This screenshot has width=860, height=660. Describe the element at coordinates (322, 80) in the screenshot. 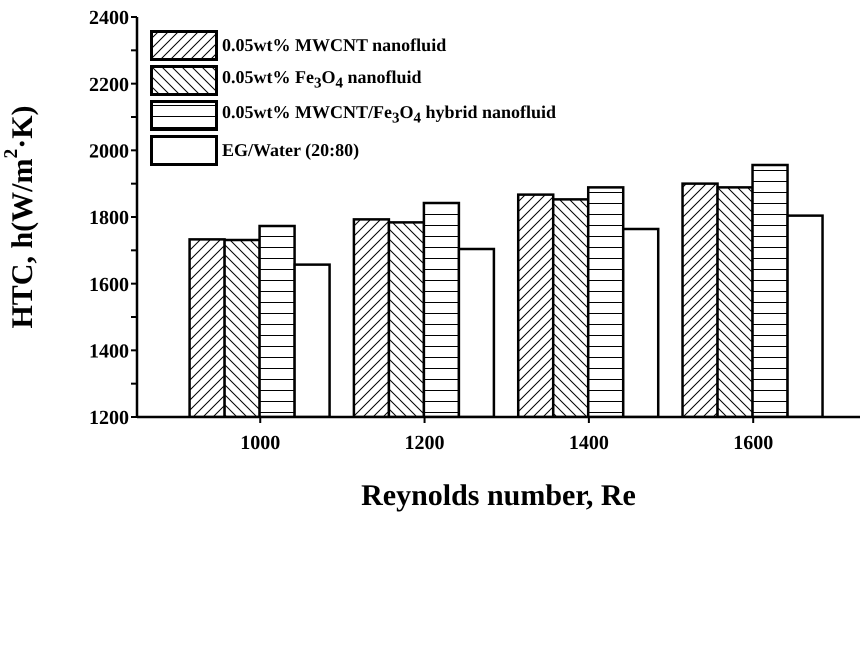

I see `legend-label: 0.05wt% Fe$_{3}$O$_{4}$ nanofluid` at that location.